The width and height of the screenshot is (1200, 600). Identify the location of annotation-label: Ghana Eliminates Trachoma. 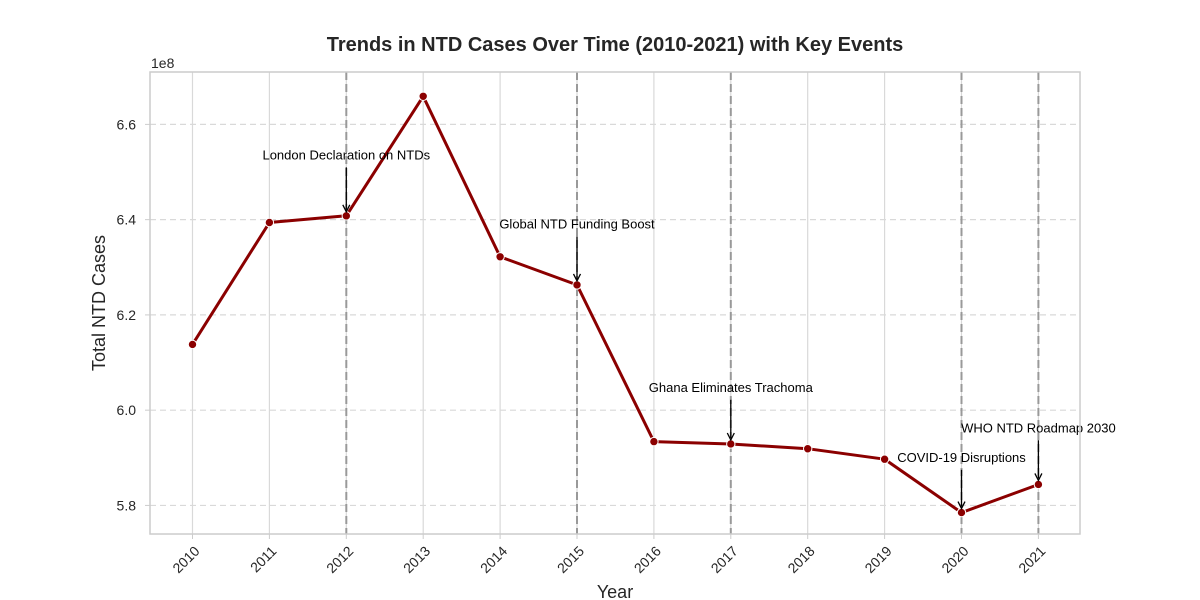
(731, 387).